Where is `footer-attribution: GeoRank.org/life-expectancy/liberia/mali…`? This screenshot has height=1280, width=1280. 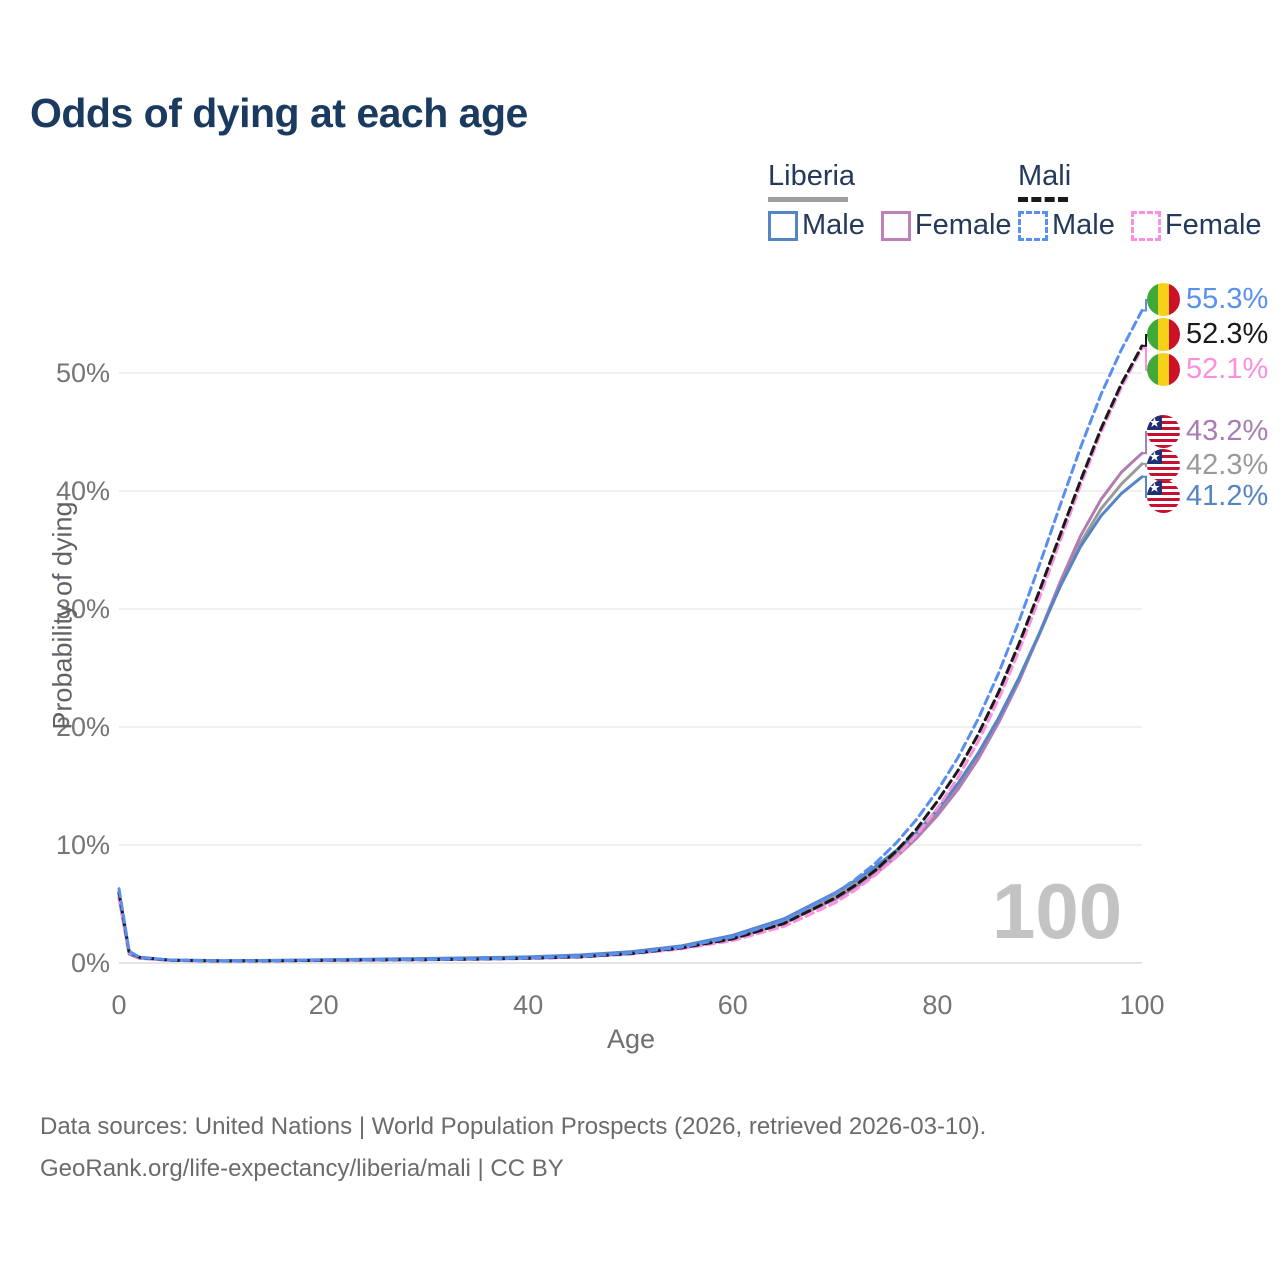
footer-attribution: GeoRank.org/life-expectancy/liberia/mali… is located at coordinates (302, 1168).